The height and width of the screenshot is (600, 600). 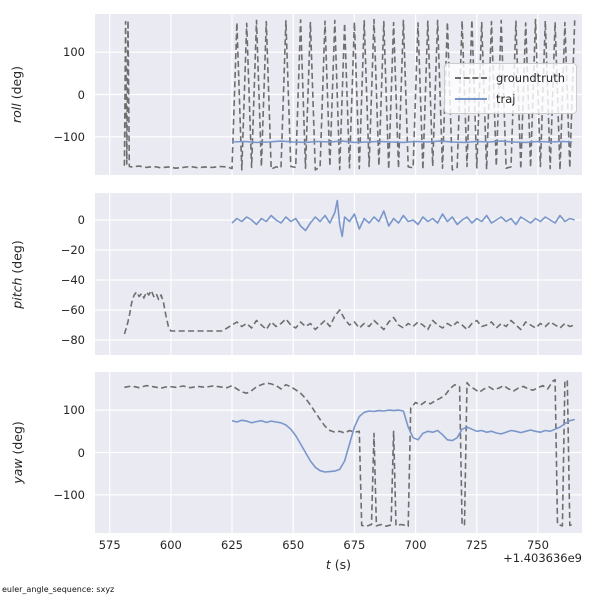 What do you see at coordinates (354, 545) in the screenshot?
I see `x-tick-label: 675` at bounding box center [354, 545].